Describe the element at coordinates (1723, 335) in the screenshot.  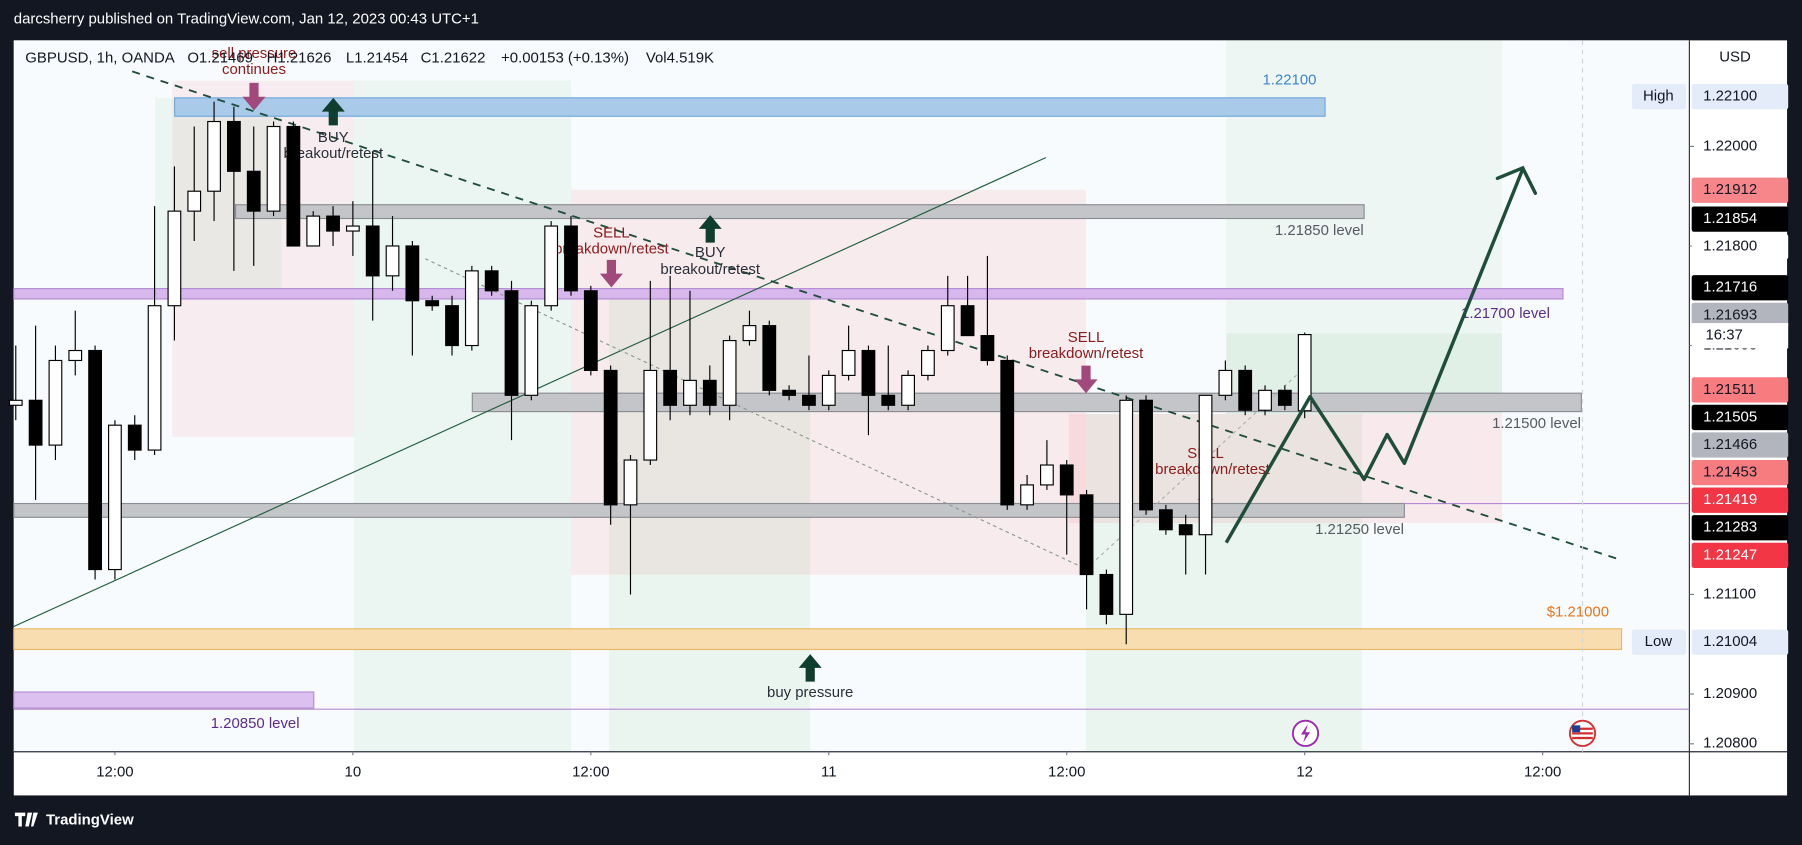
I see `countdown: 16:37` at that location.